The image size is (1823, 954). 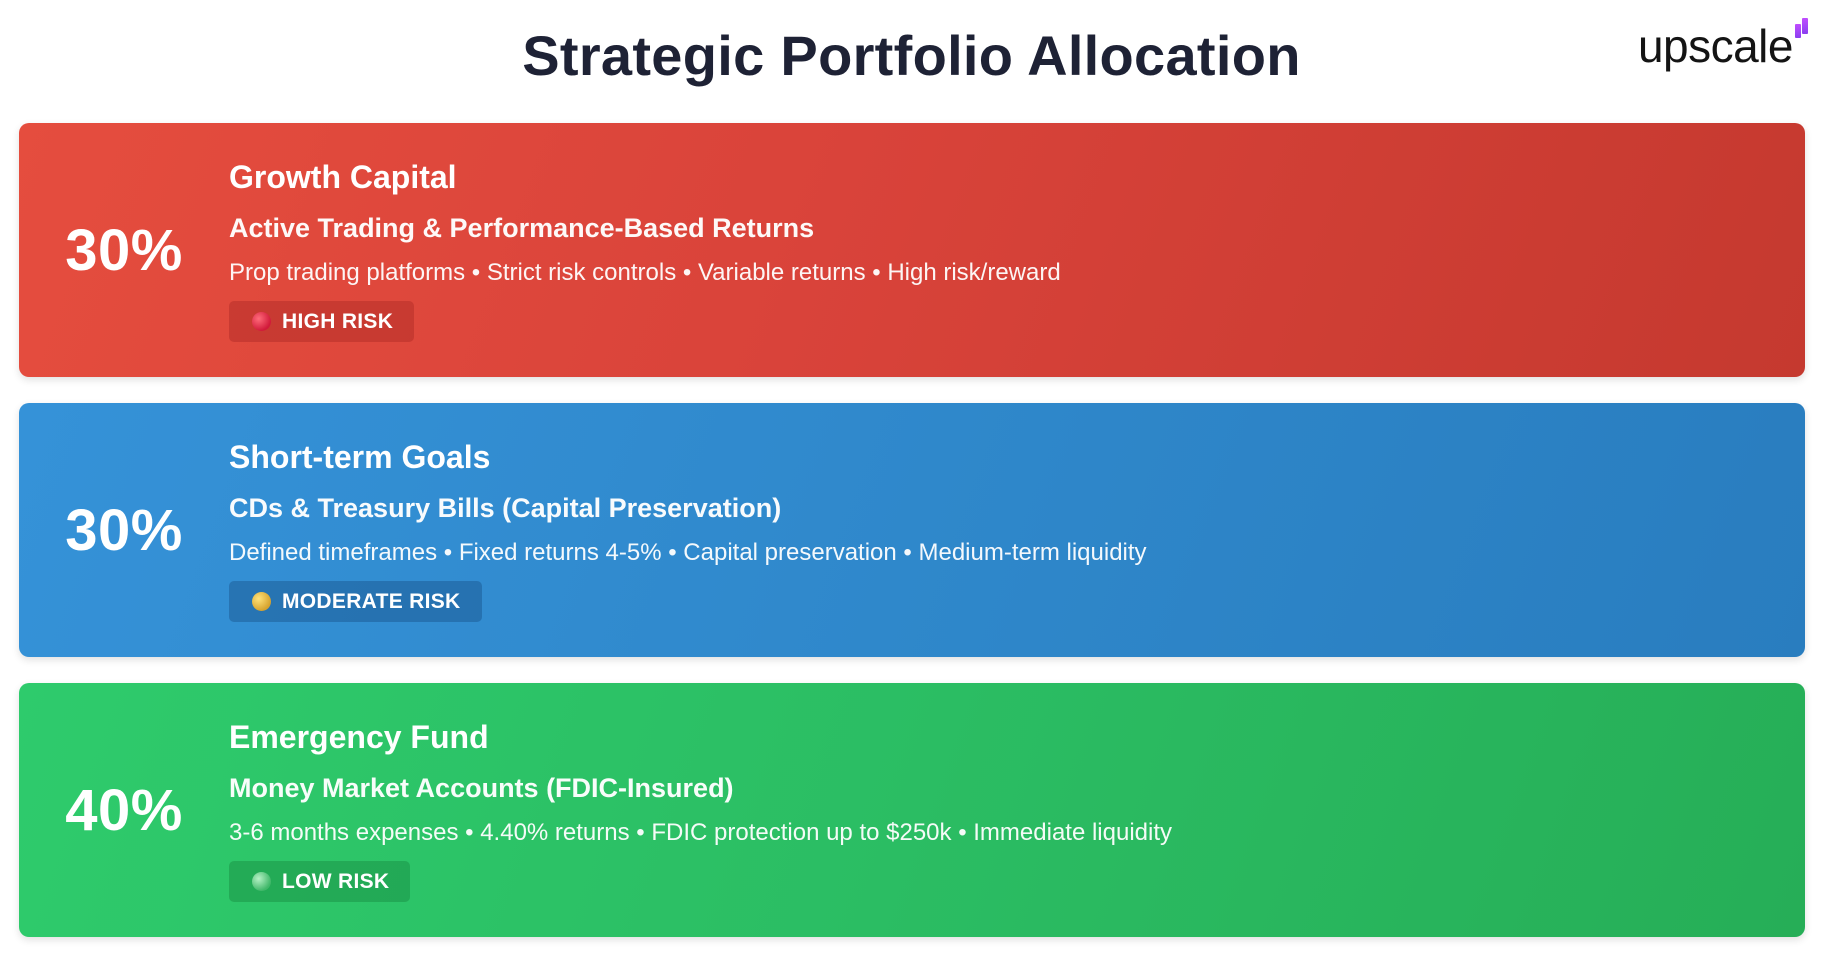 What do you see at coordinates (343, 177) in the screenshot?
I see `allocation-heading: Growth Capital` at bounding box center [343, 177].